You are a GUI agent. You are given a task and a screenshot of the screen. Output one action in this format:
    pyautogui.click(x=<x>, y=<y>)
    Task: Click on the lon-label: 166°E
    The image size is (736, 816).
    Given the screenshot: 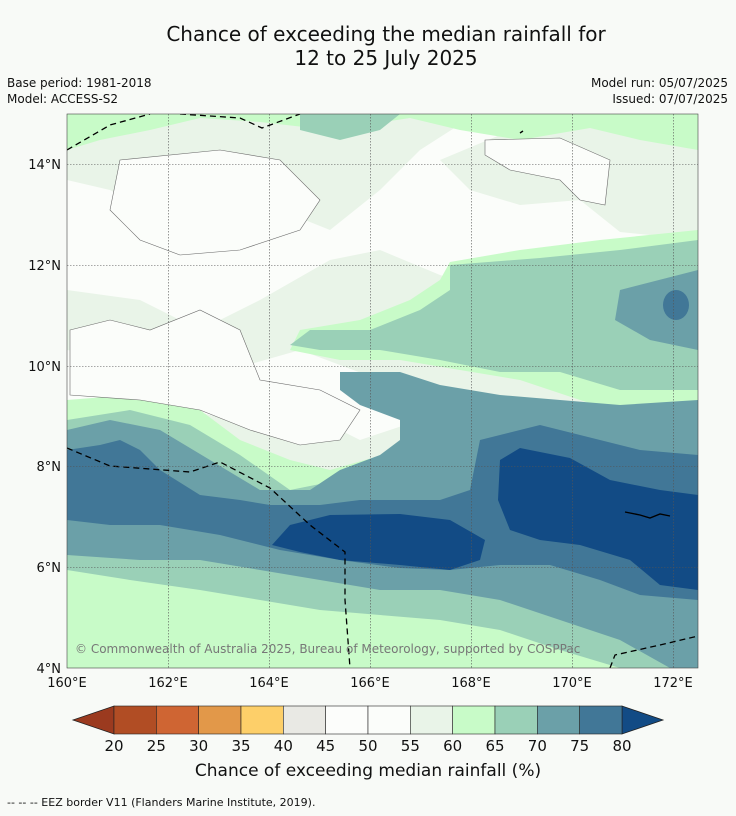 What is the action you would take?
    pyautogui.click(x=370, y=683)
    